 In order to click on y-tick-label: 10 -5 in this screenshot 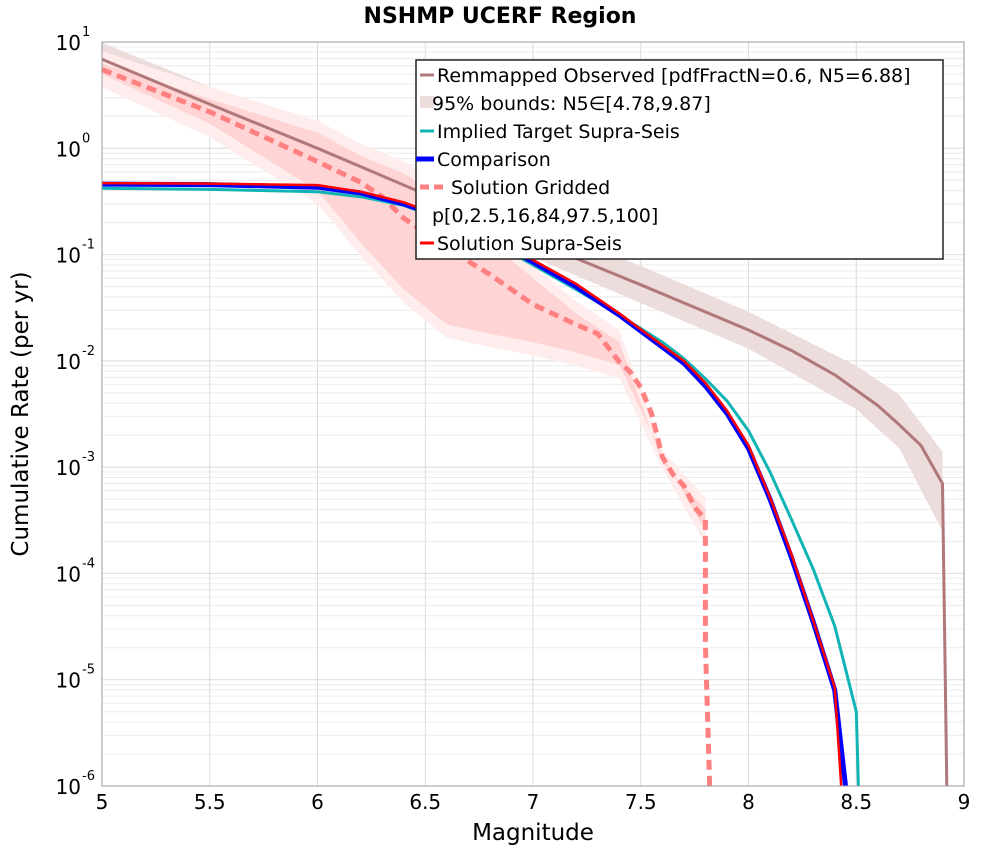, I will do `click(75, 678)`.